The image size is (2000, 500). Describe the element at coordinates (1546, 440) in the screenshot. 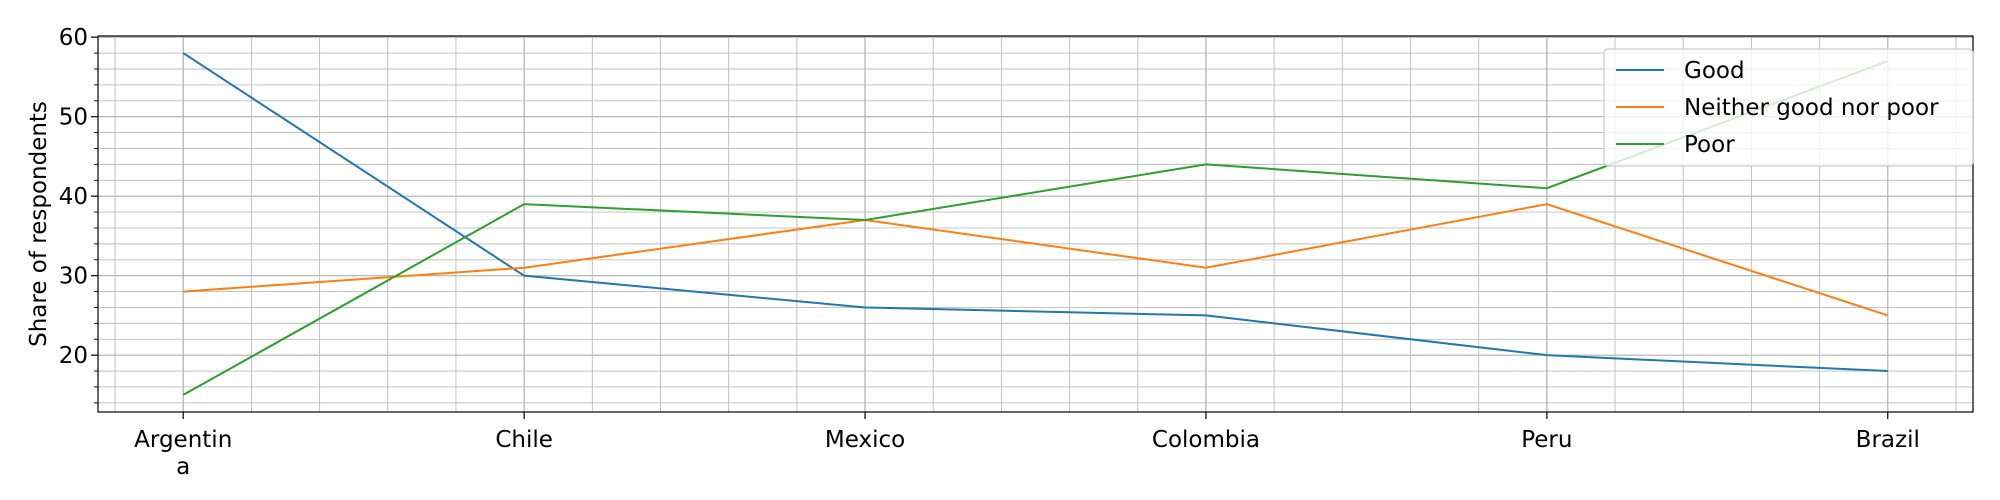

I see `x-tick-label: Peru` at that location.